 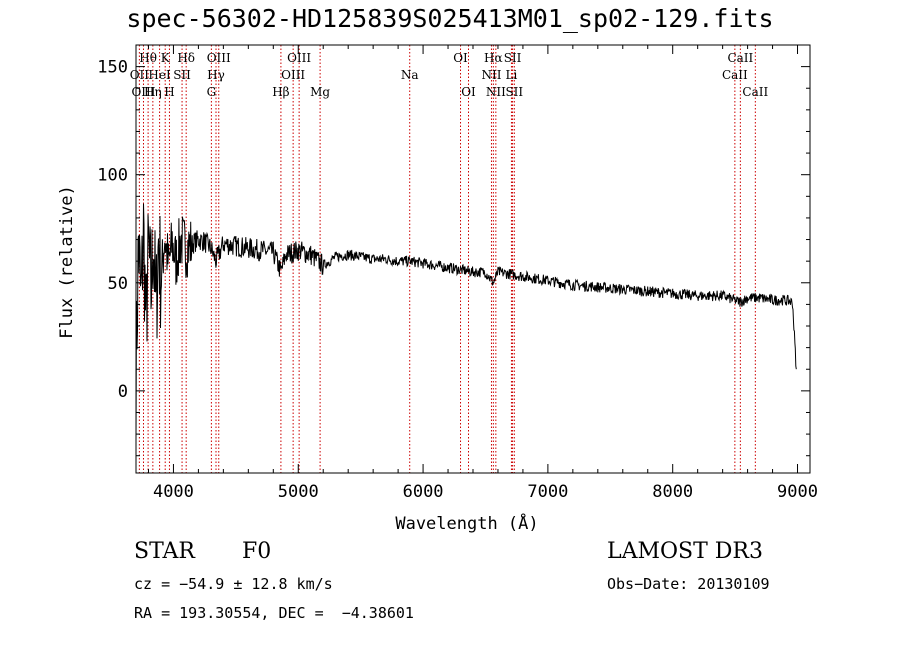 What do you see at coordinates (423, 492) in the screenshot?
I see `x-tick-label-6000: 6000` at bounding box center [423, 492].